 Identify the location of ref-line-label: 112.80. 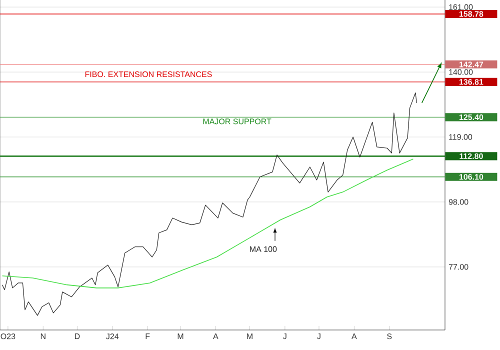
(471, 156).